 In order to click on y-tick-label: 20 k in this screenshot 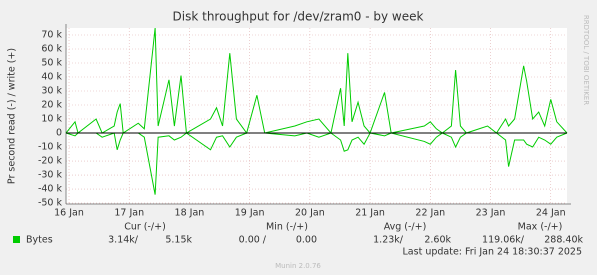, I will do `click(51, 105)`.